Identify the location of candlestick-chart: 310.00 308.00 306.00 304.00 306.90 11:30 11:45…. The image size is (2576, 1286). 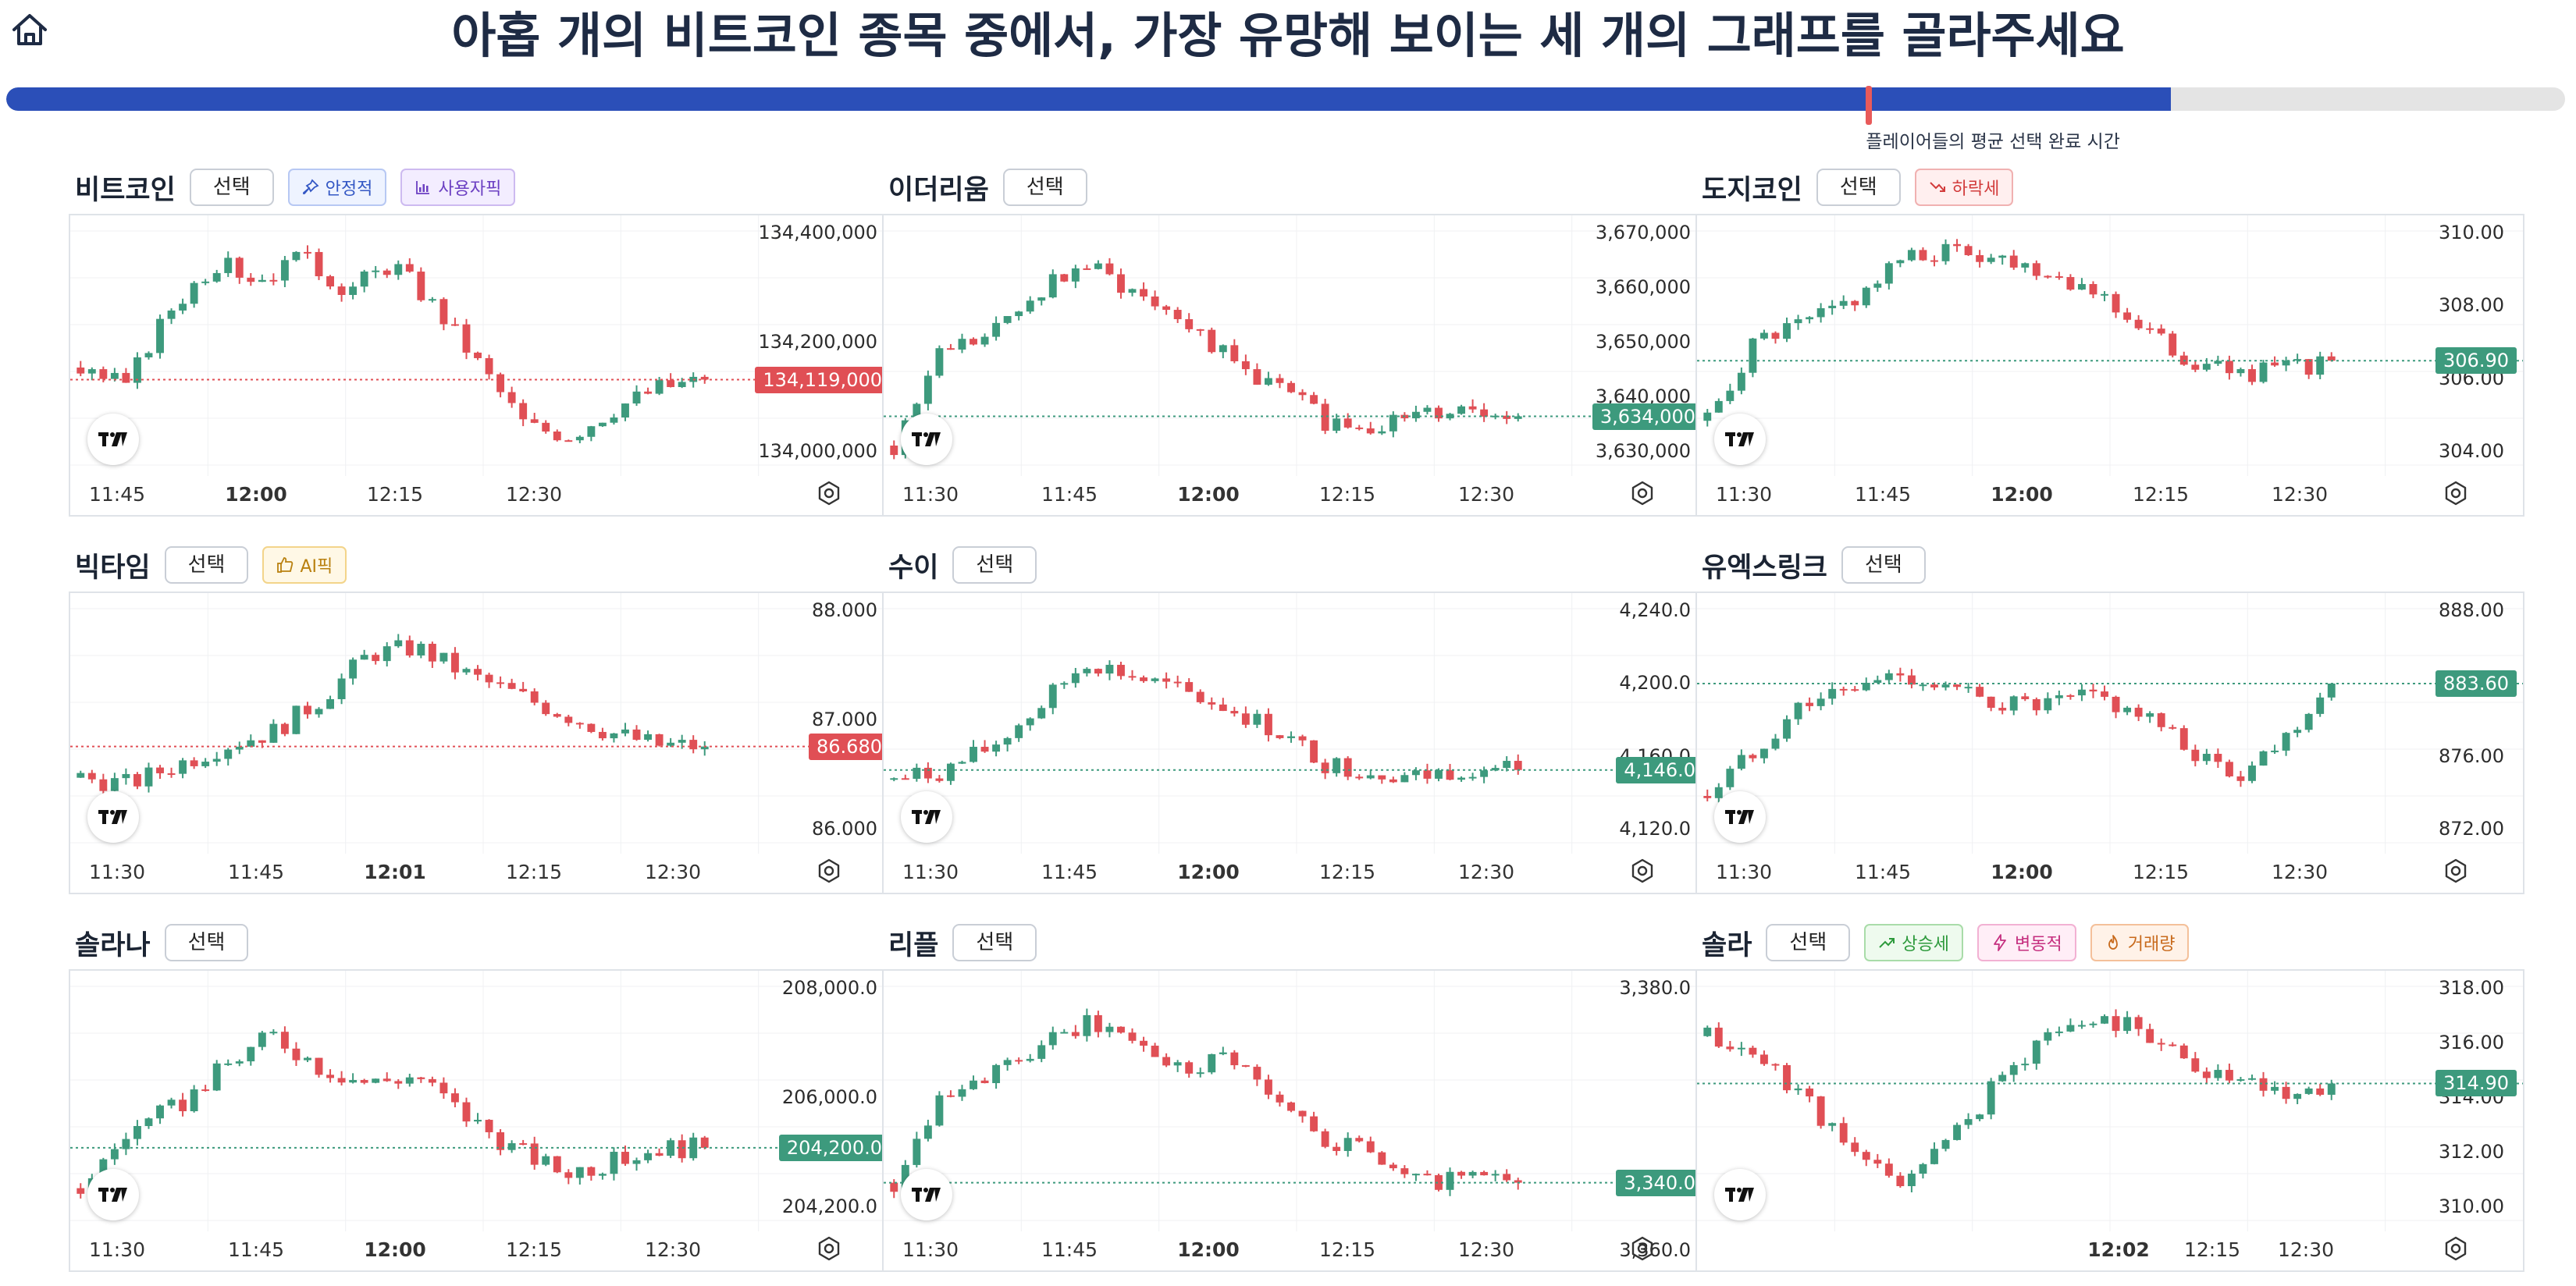
(2109, 366).